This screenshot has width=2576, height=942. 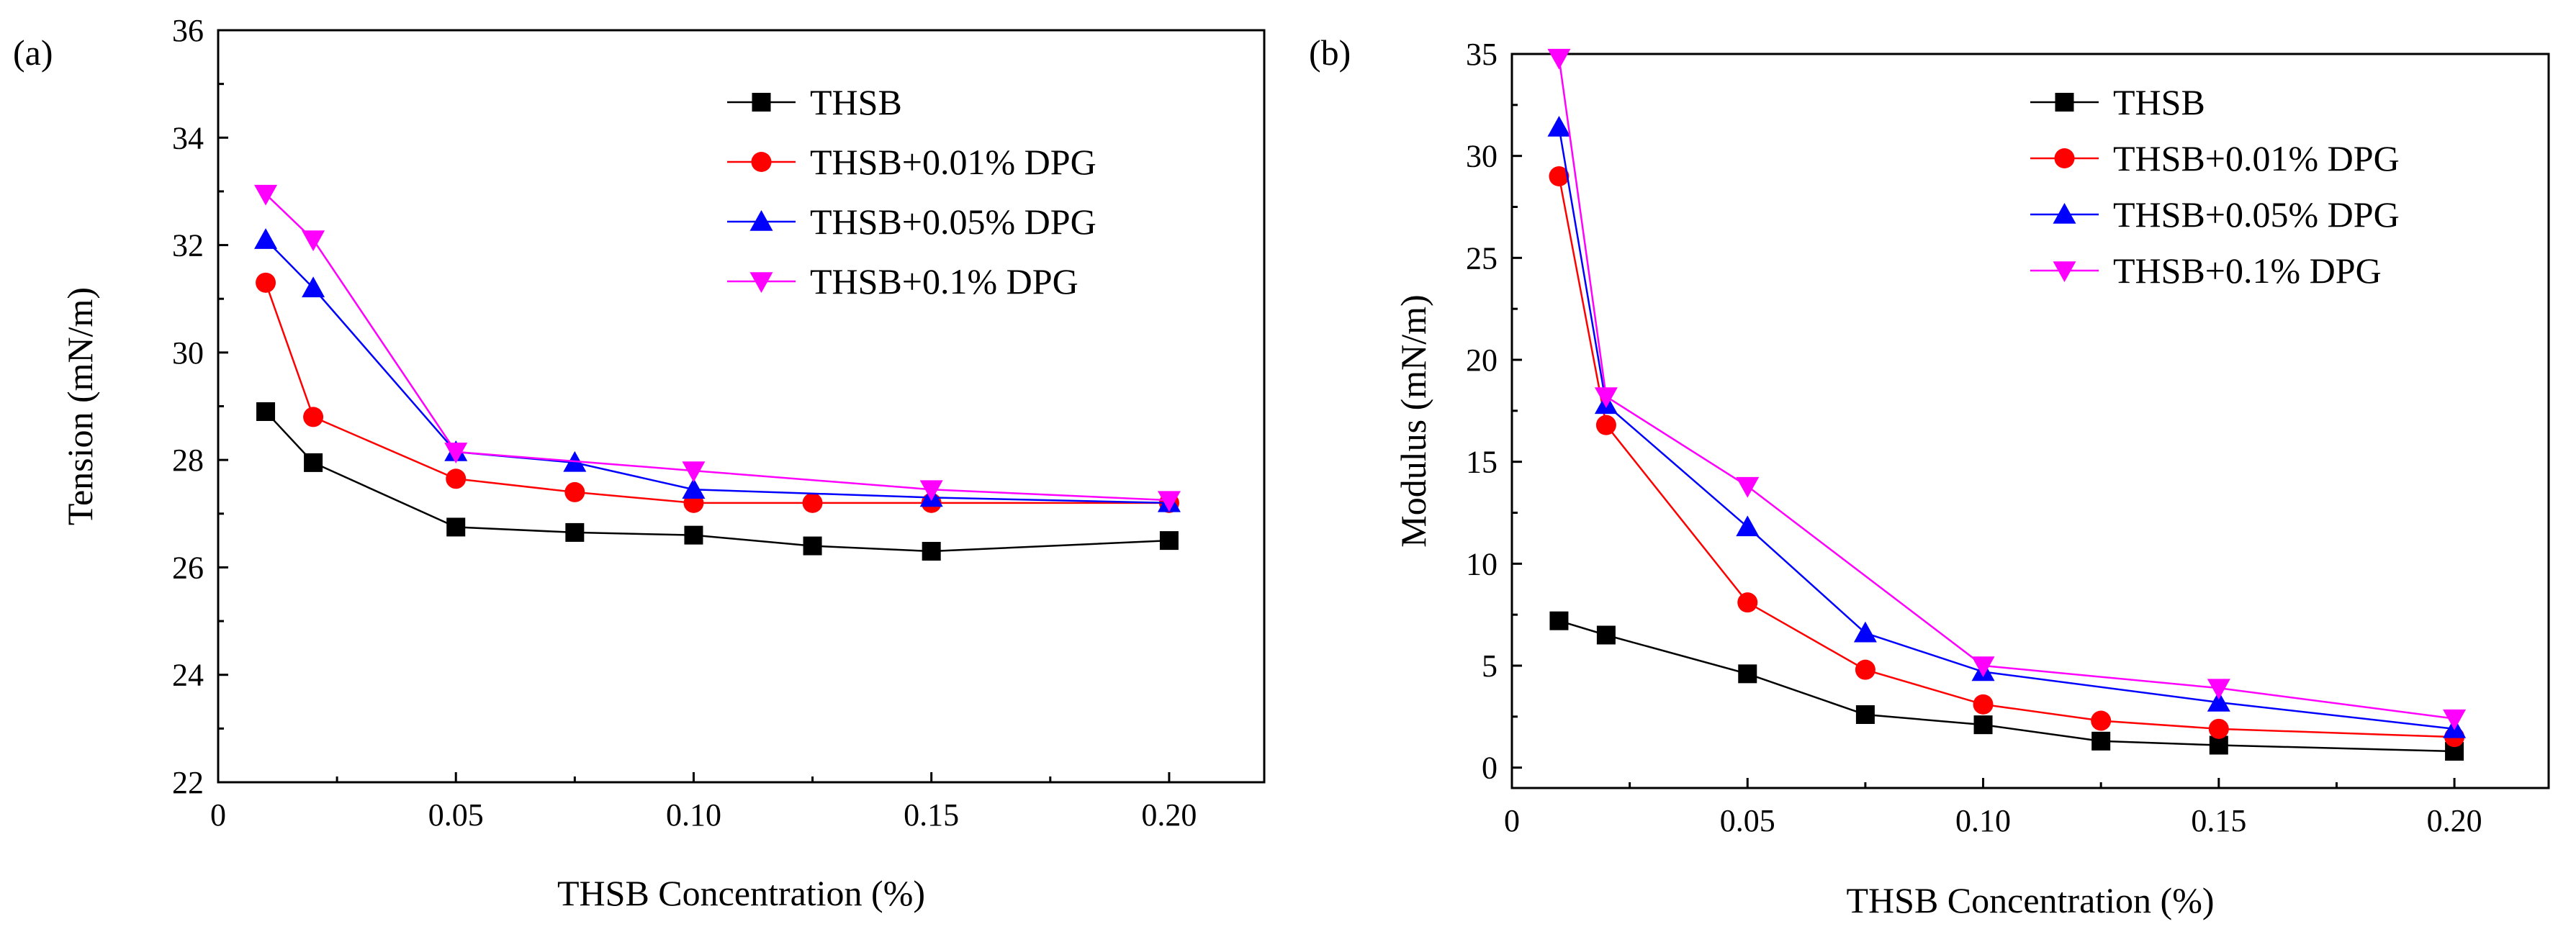 I want to click on series-thsb-0-01-dpg, so click(x=717, y=392).